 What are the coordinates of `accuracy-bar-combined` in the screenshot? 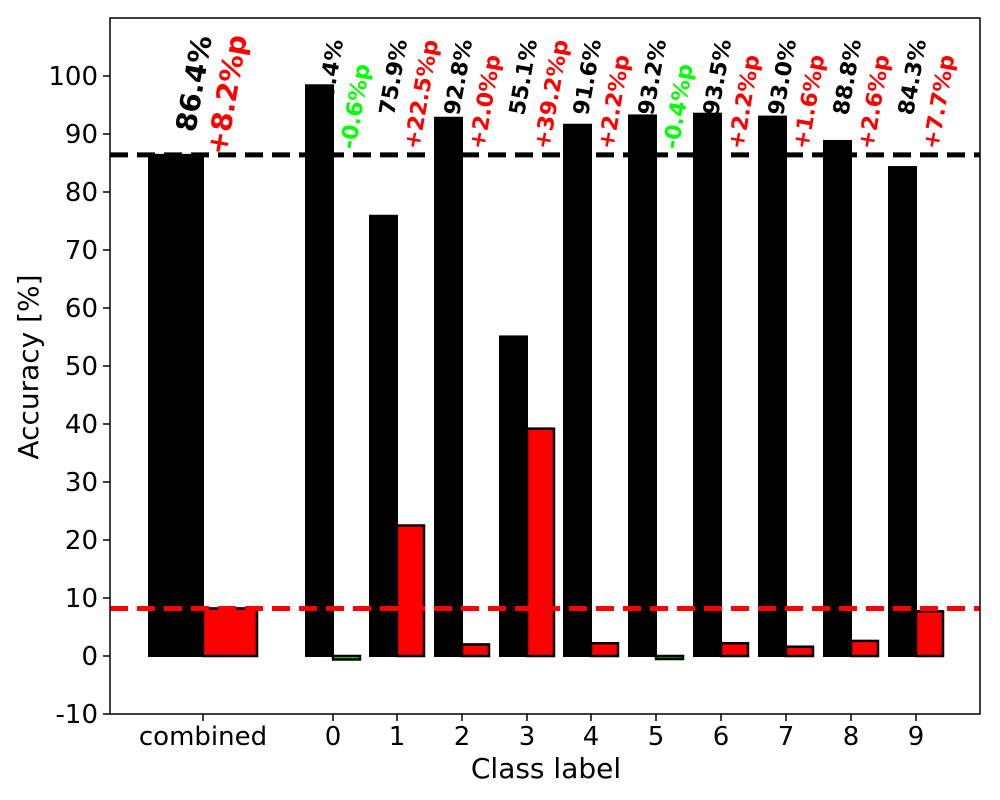 It's located at (176, 405).